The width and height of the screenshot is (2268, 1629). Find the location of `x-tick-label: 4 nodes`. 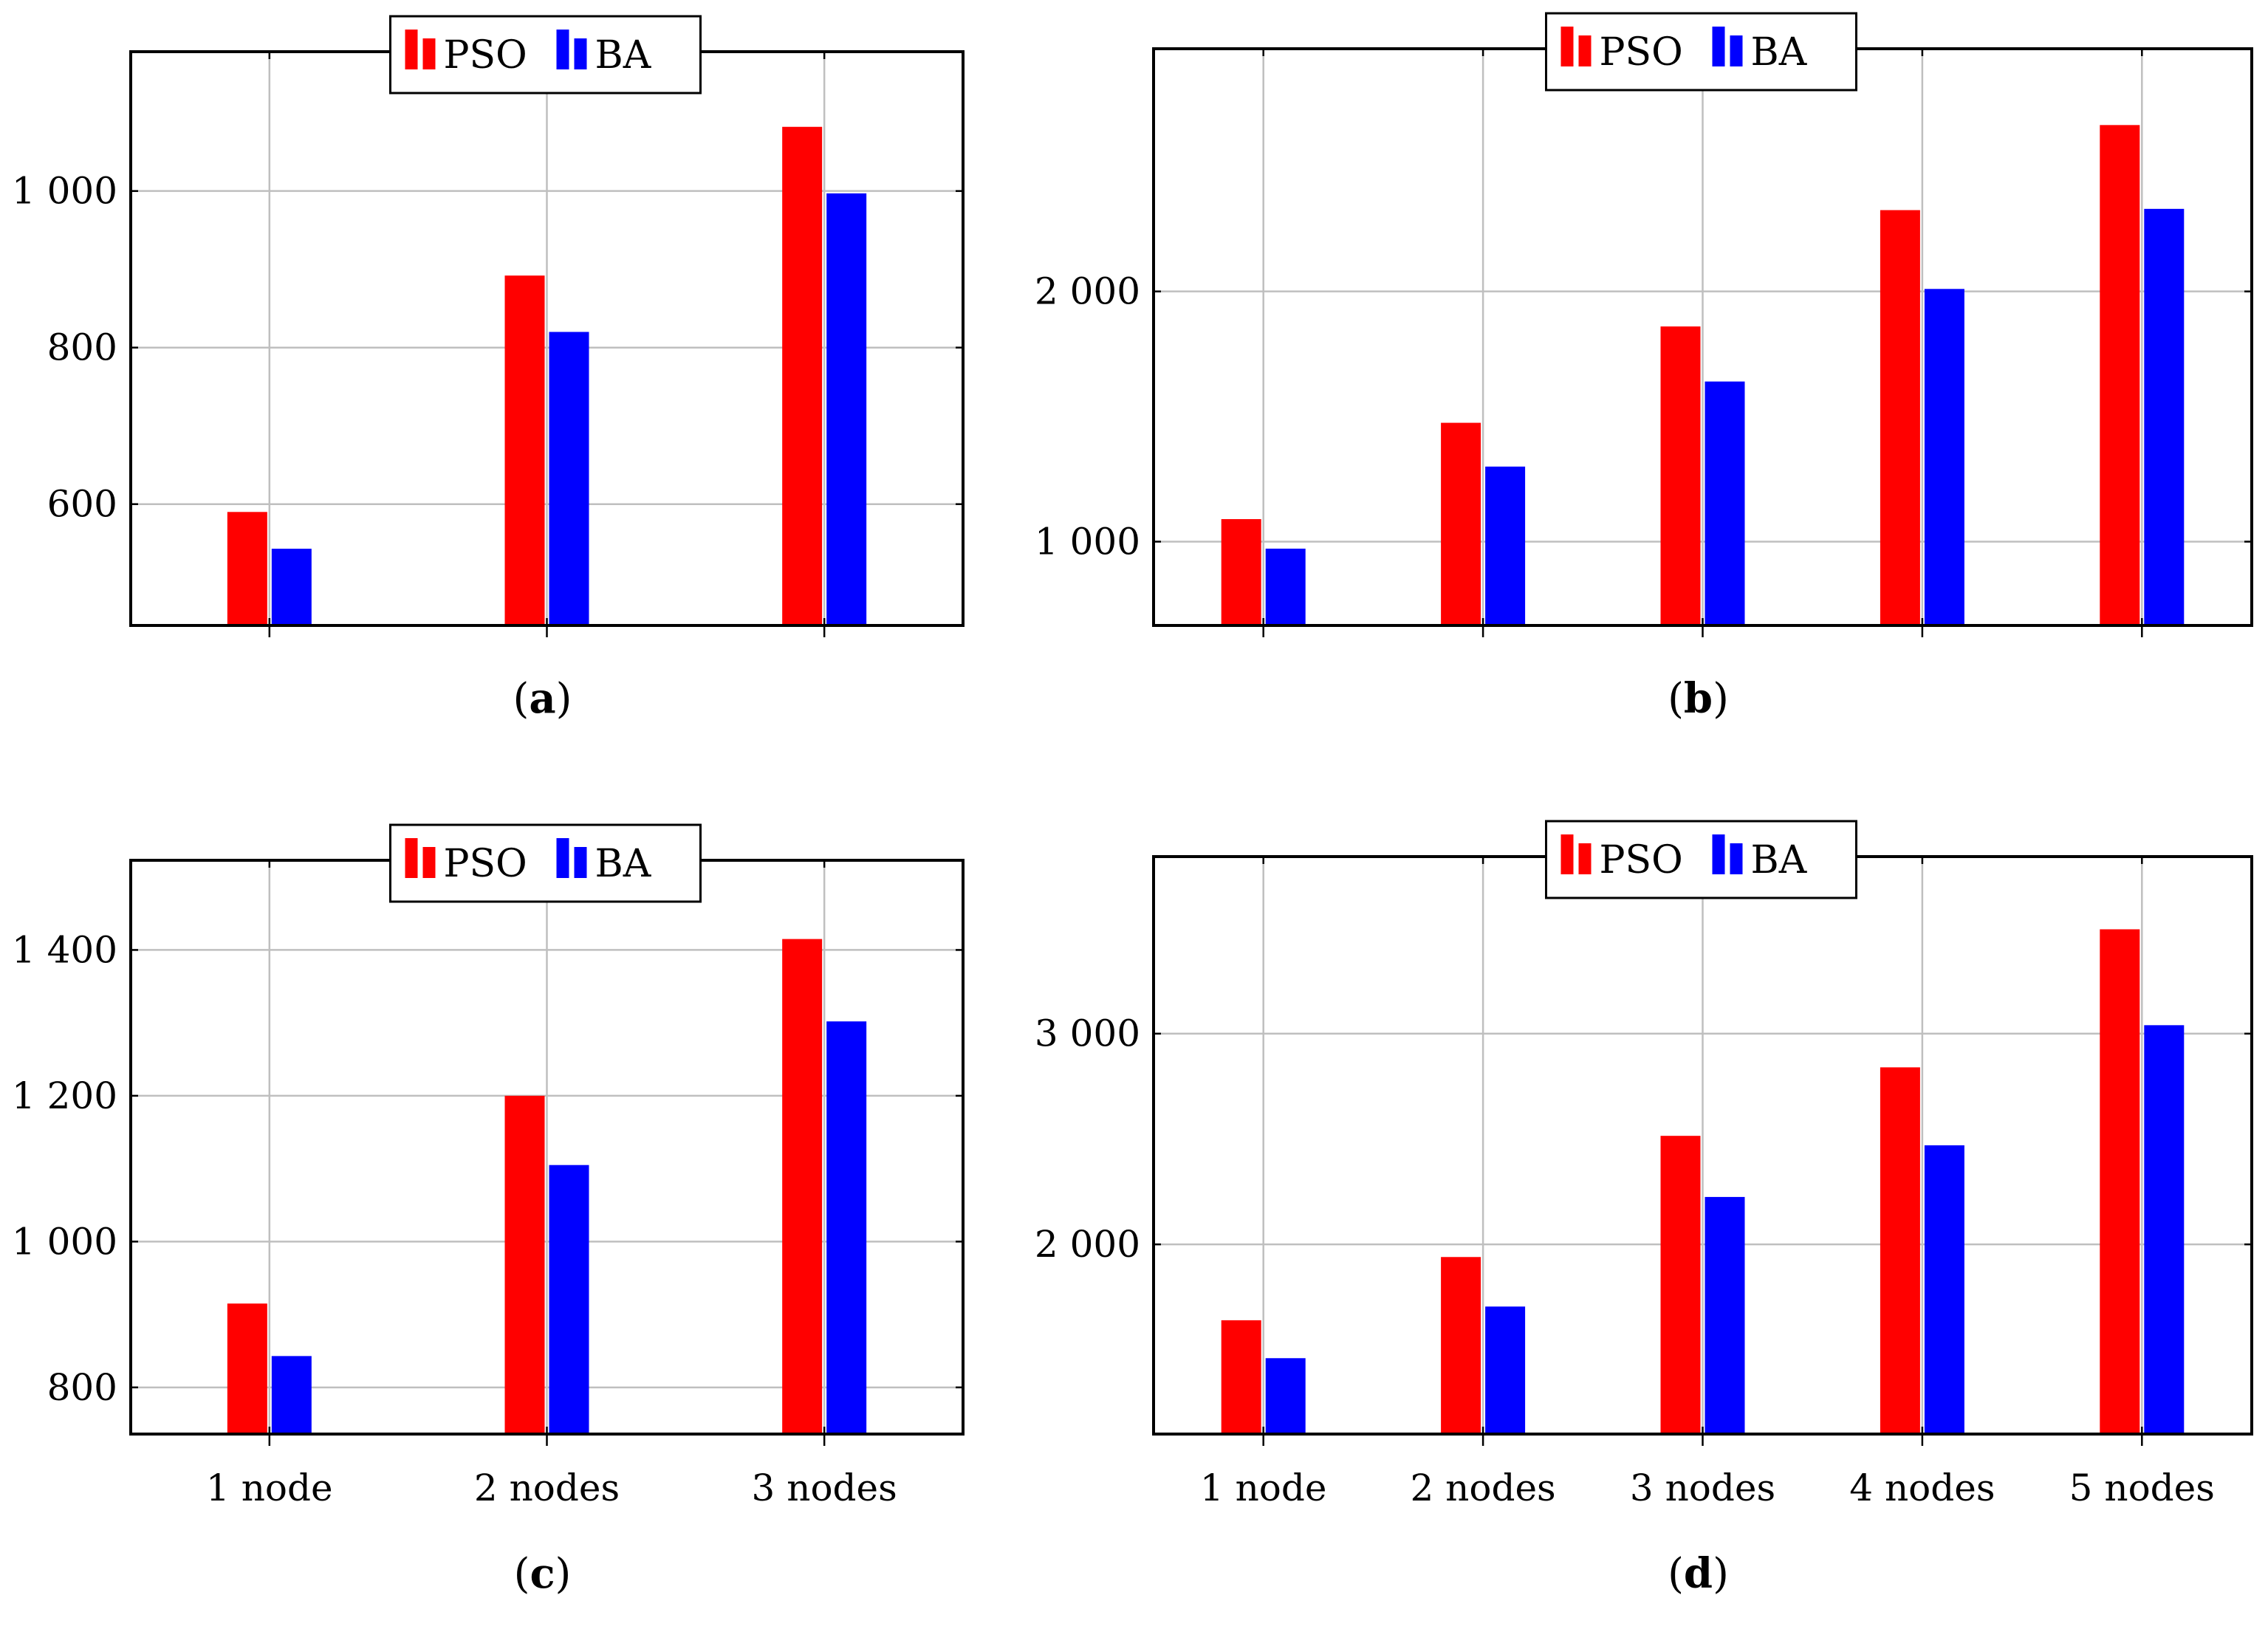

x-tick-label: 4 nodes is located at coordinates (1922, 1488).